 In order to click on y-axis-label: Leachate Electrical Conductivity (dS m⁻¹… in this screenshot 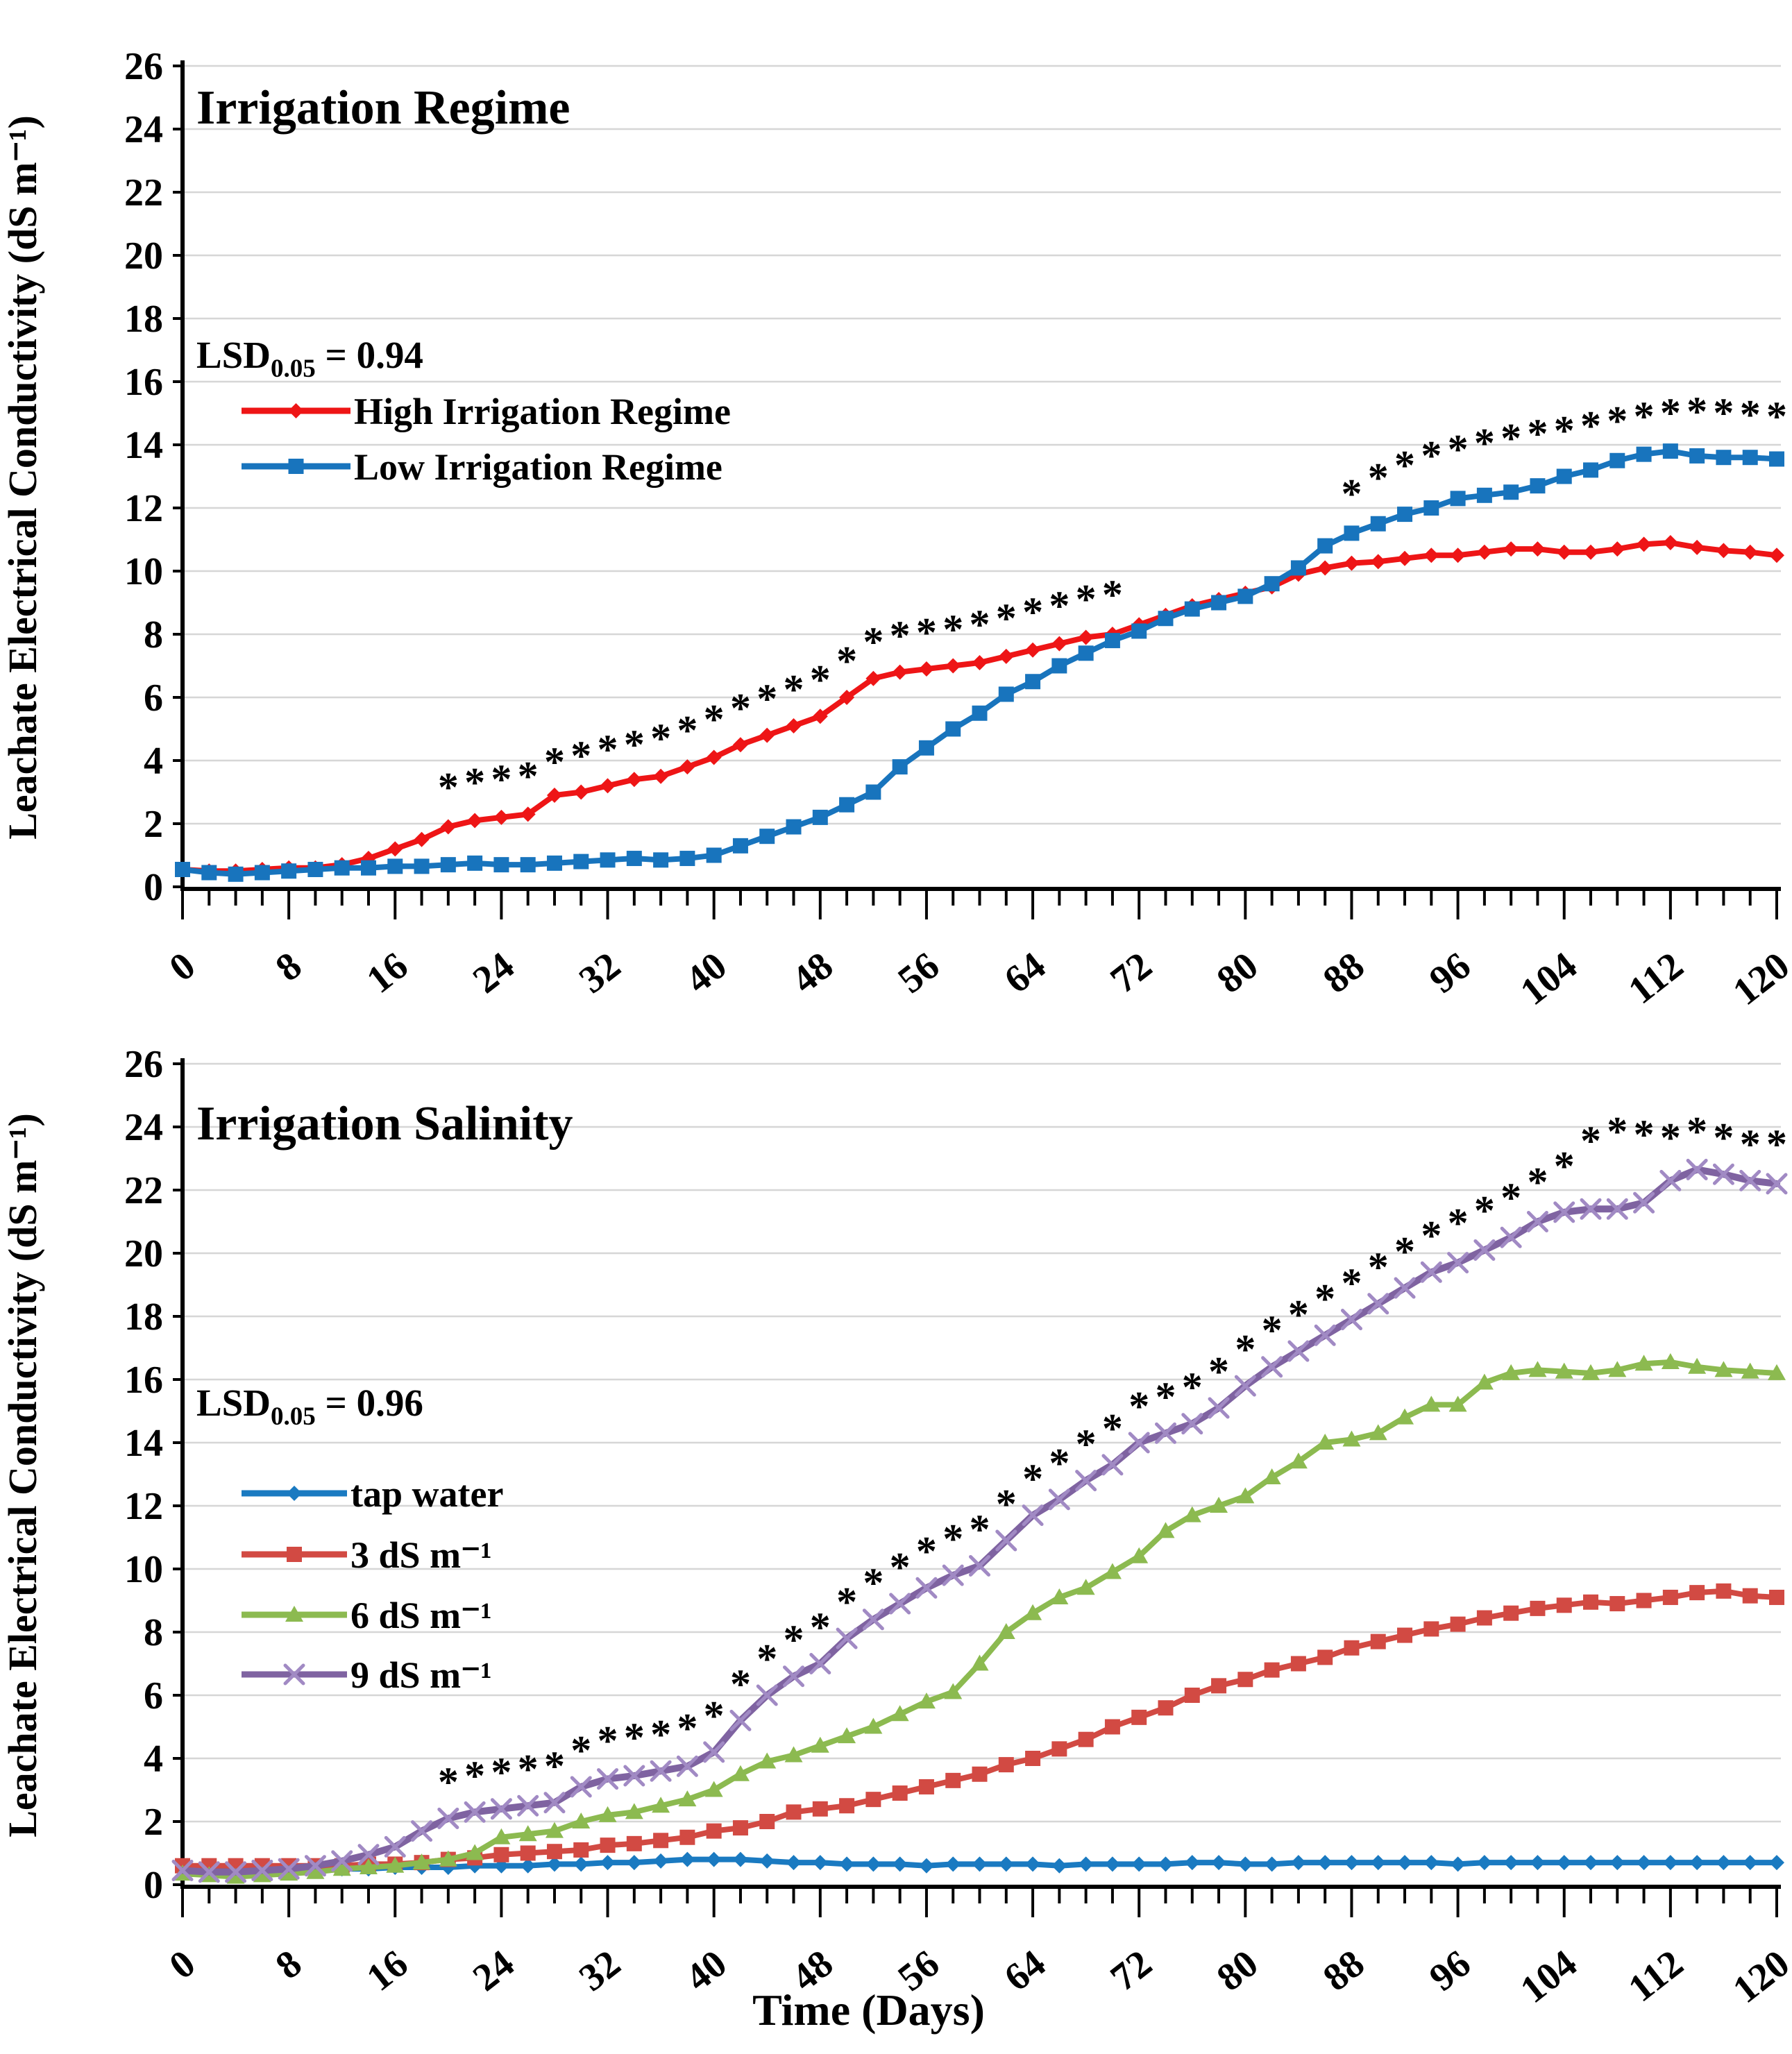, I will do `click(22, 1475)`.